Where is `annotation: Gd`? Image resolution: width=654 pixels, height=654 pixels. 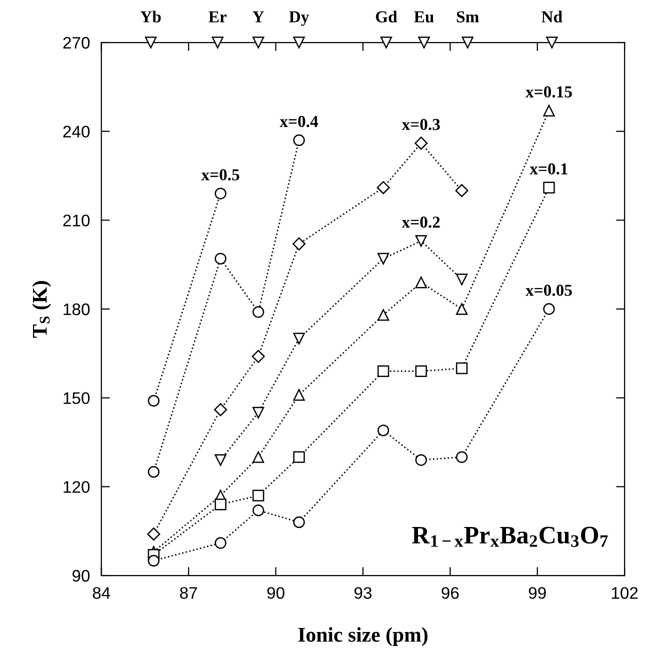 annotation: Gd is located at coordinates (387, 16).